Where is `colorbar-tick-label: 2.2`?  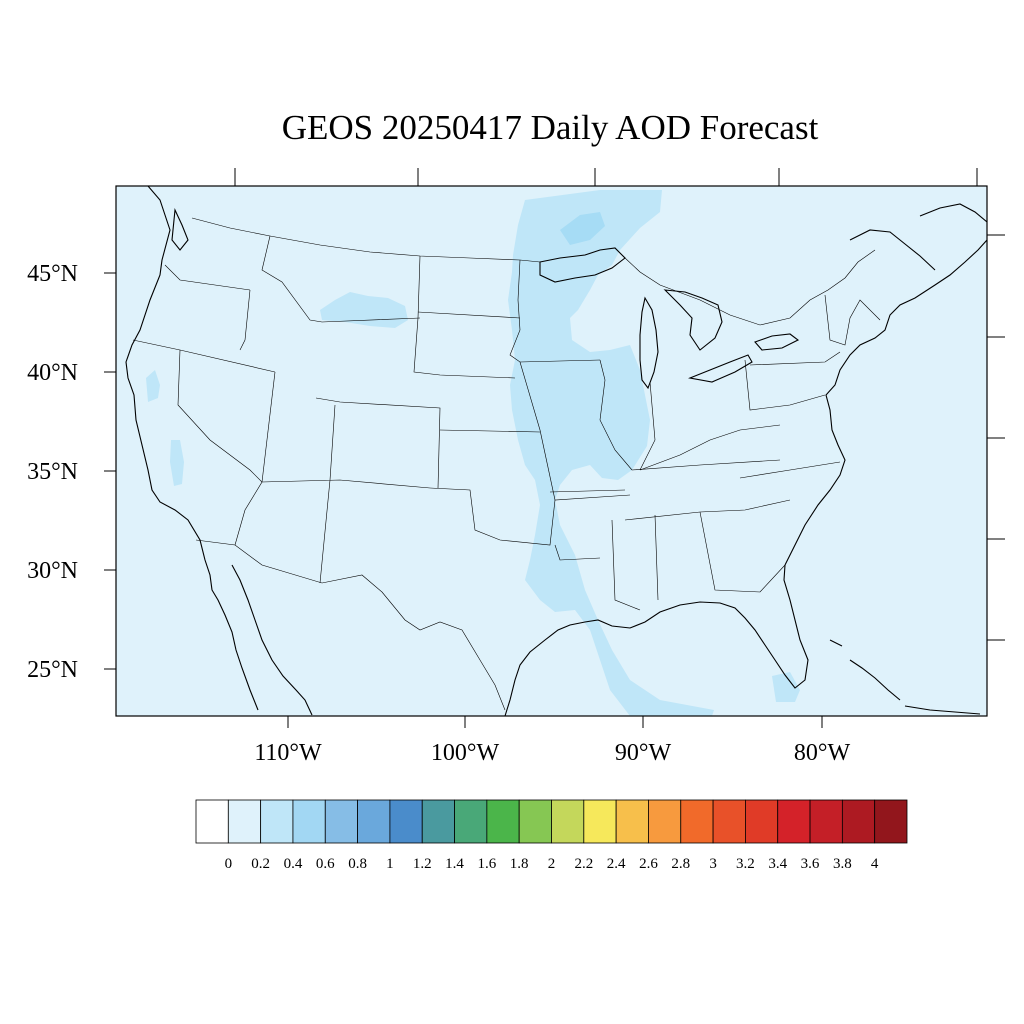 colorbar-tick-label: 2.2 is located at coordinates (583, 864).